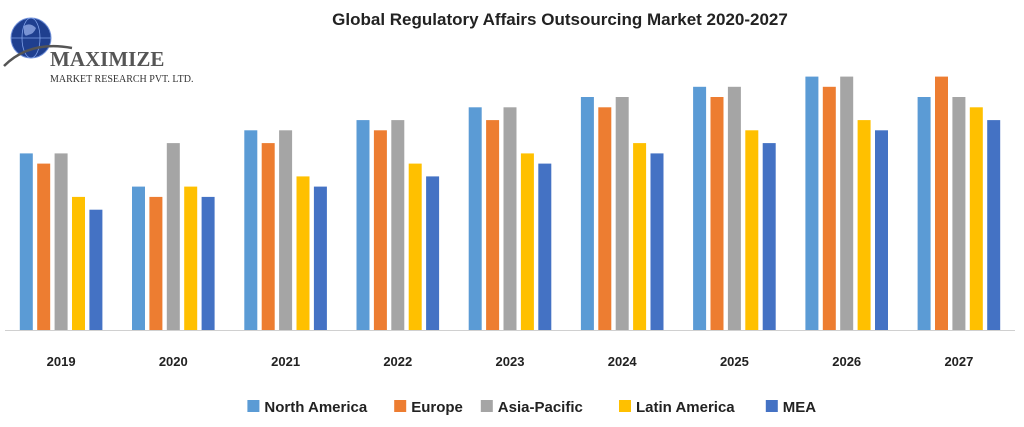 This screenshot has height=427, width=1024. Describe the element at coordinates (96, 269) in the screenshot. I see `bar-mea-2019` at that location.